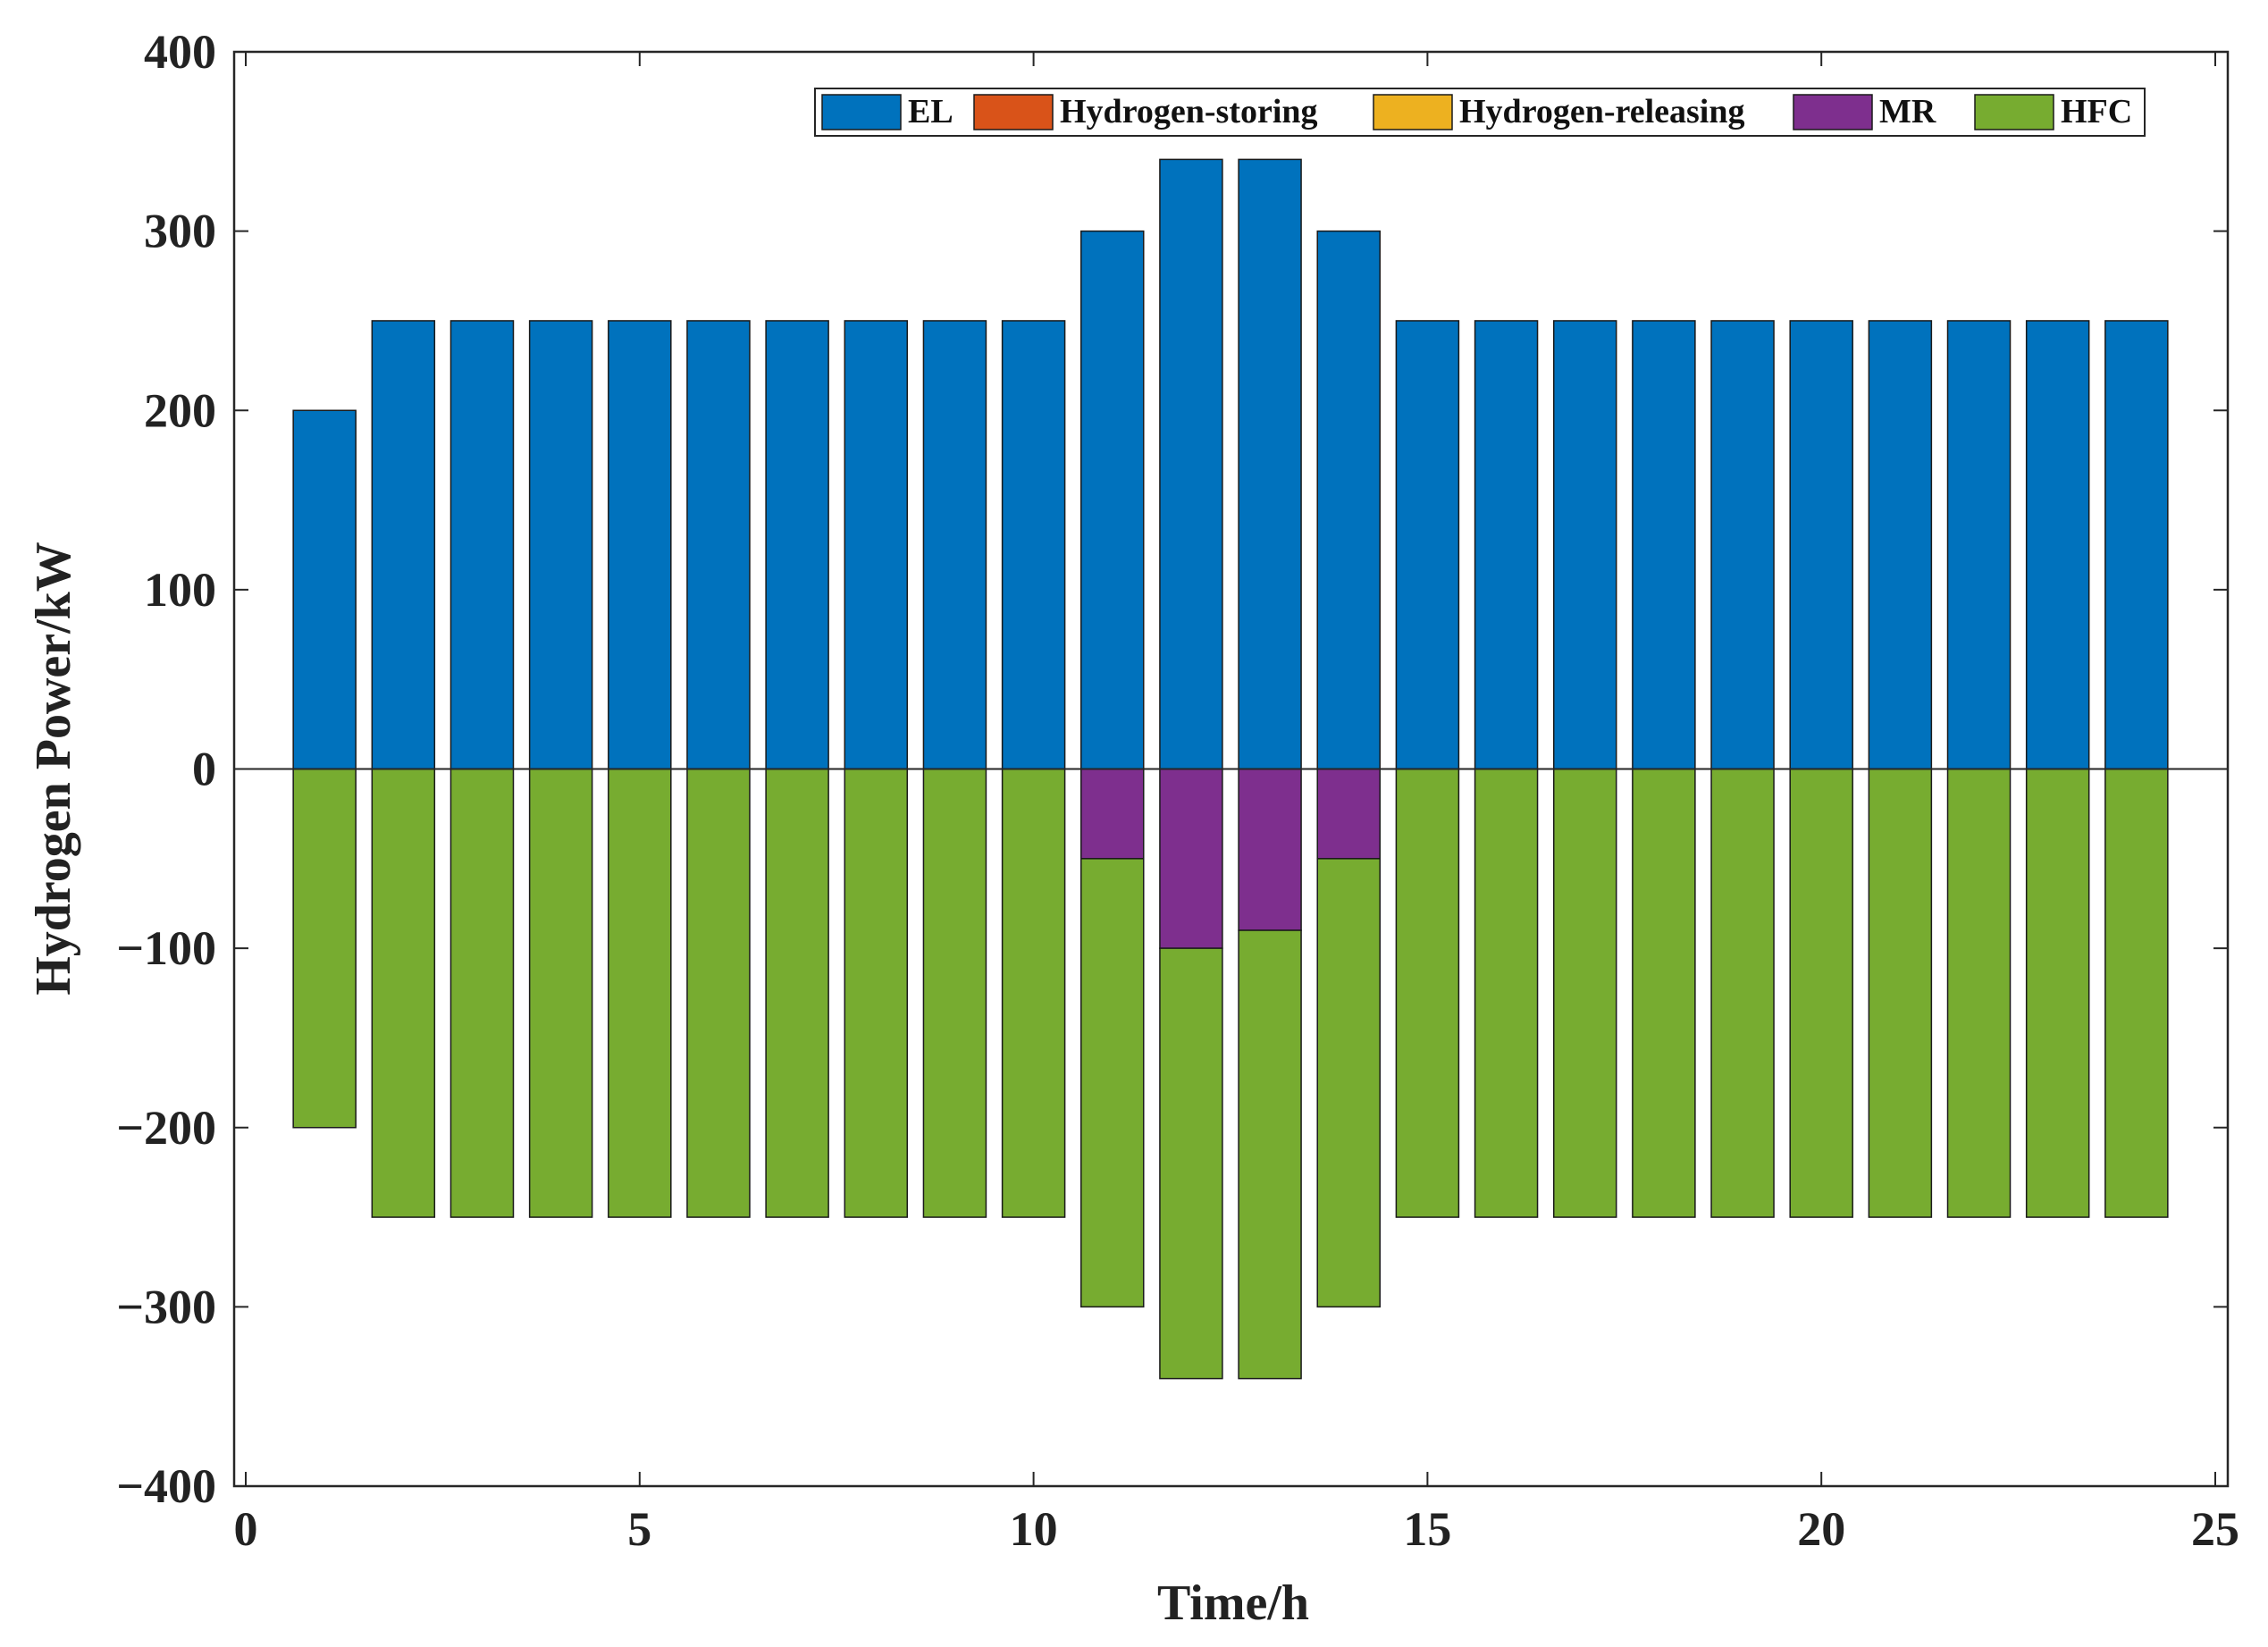 Image resolution: width=2268 pixels, height=1647 pixels. I want to click on bar-el-t22, so click(1979, 545).